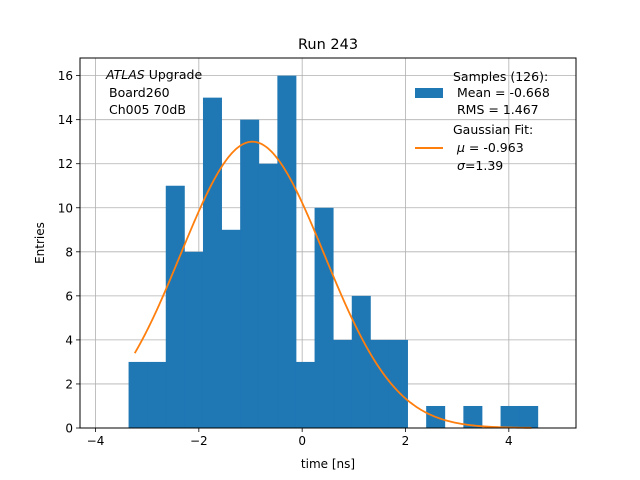 The width and height of the screenshot is (640, 480). I want to click on legend-fit-mu: μ = -0.963, so click(490, 147).